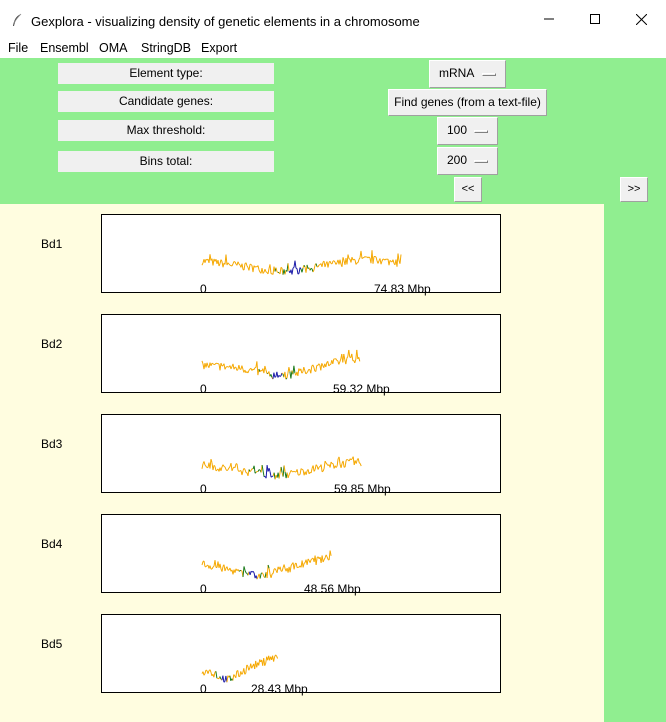 The image size is (666, 722). I want to click on max-threshold-value: 100, so click(457, 130).